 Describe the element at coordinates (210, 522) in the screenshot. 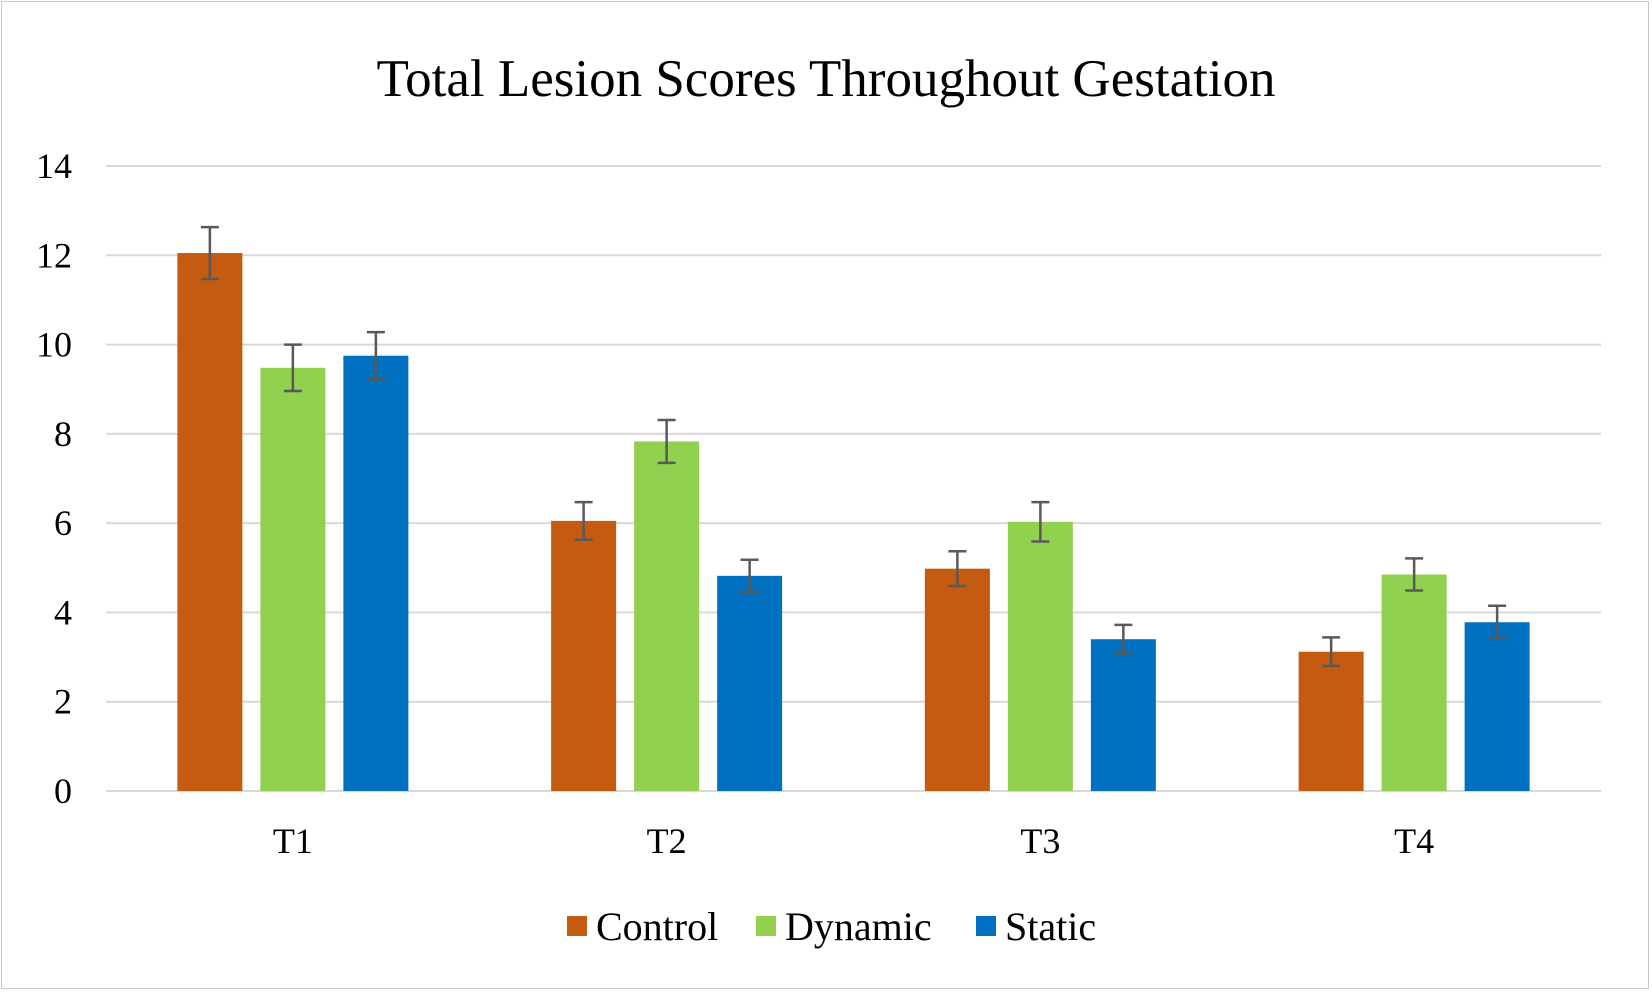

I see `bar-control-t1` at that location.